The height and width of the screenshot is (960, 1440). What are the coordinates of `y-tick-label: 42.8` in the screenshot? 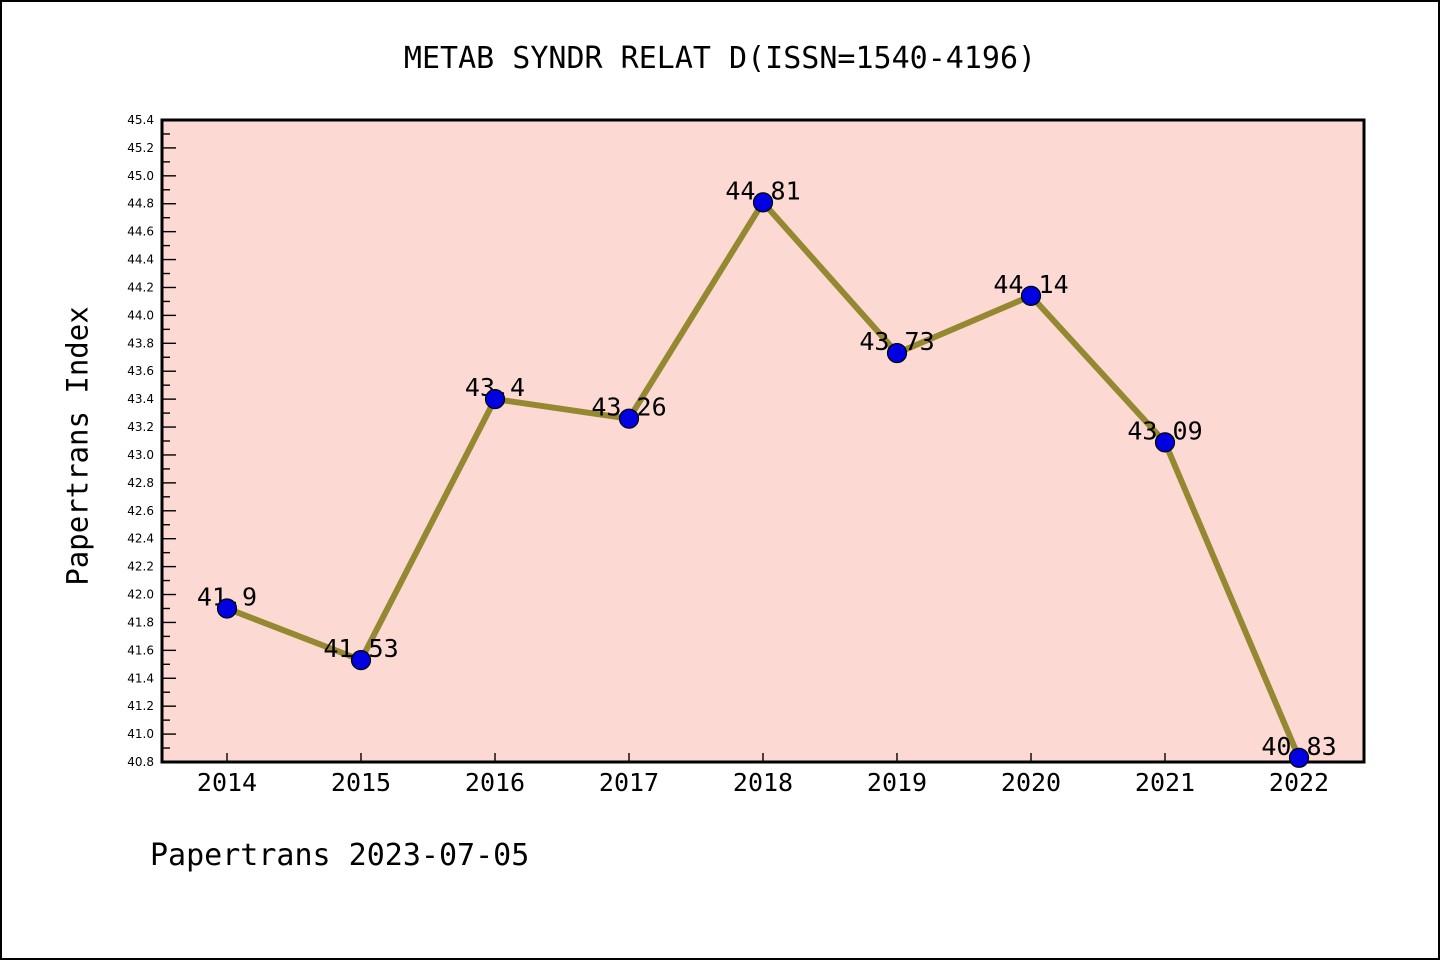 It's located at (140, 483).